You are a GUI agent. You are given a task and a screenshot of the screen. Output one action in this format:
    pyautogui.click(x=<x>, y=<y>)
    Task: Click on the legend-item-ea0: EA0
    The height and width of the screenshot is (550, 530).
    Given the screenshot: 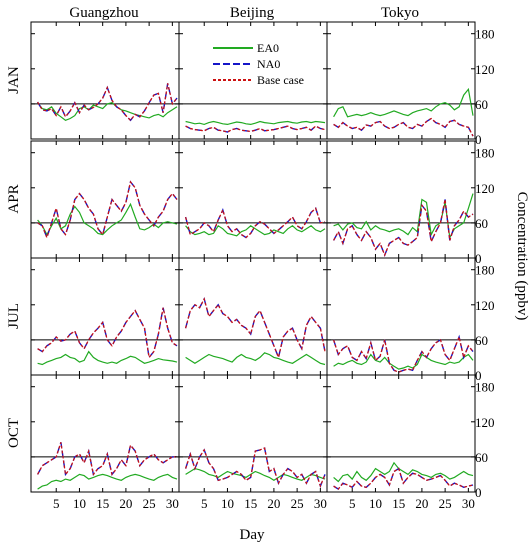 What is the action you would take?
    pyautogui.click(x=246, y=48)
    